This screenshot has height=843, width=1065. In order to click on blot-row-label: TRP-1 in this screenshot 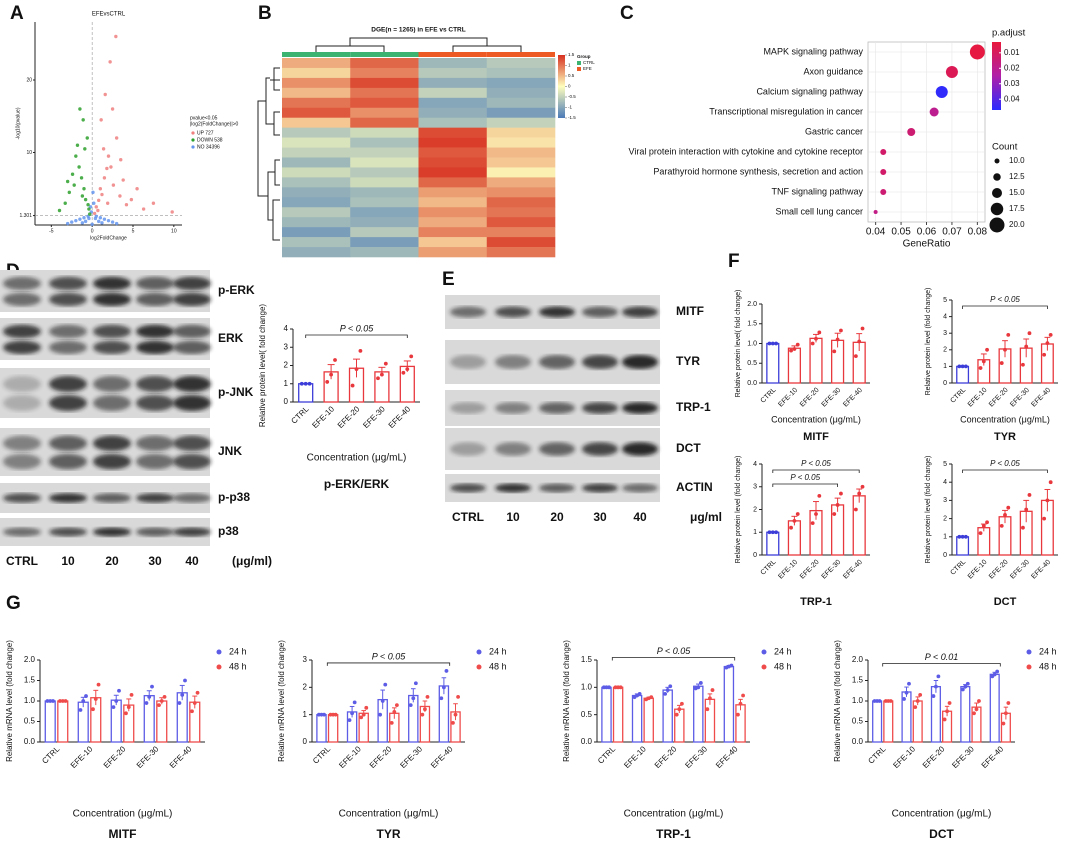, I will do `click(693, 407)`.